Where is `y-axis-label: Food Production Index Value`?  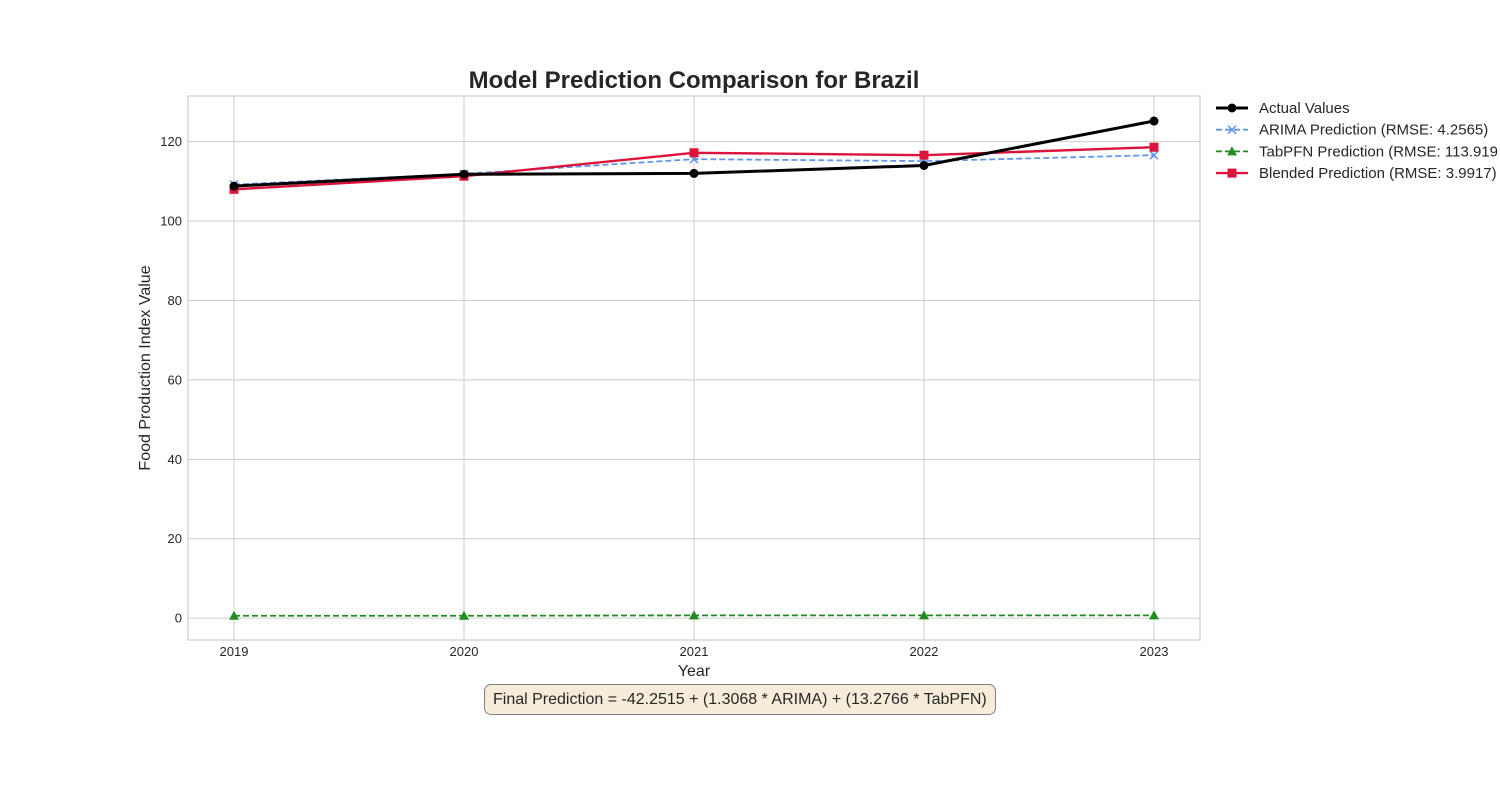 y-axis-label: Food Production Index Value is located at coordinates (145, 367).